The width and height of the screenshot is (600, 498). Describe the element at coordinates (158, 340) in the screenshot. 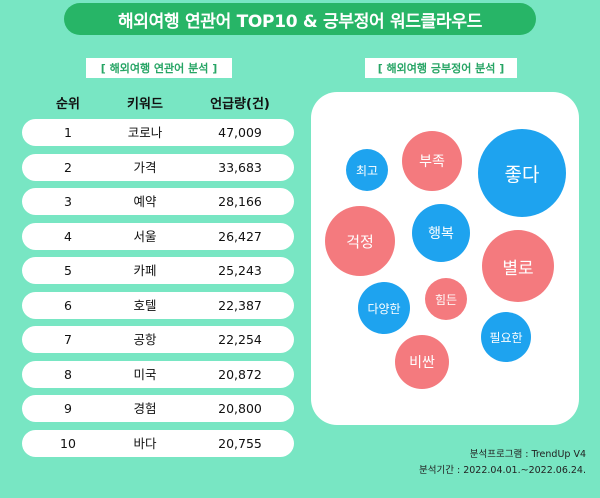

I see `table-row: 7 공항 22,254` at that location.